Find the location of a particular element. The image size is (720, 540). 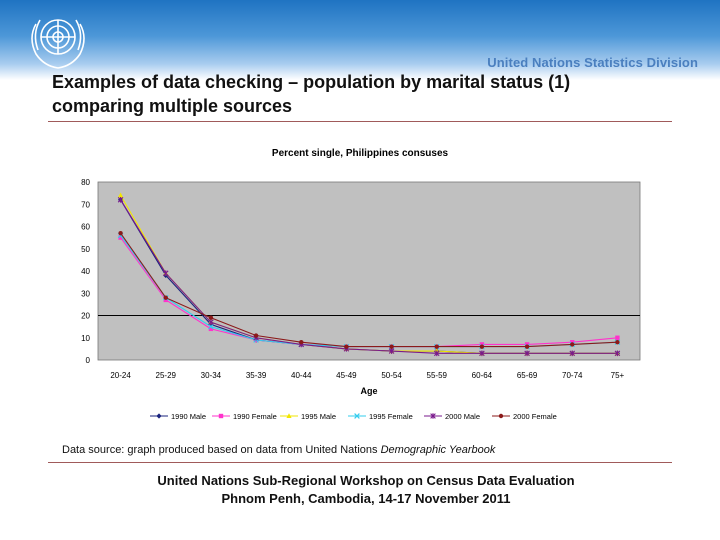

y-tick-label: 50 is located at coordinates (85, 249).